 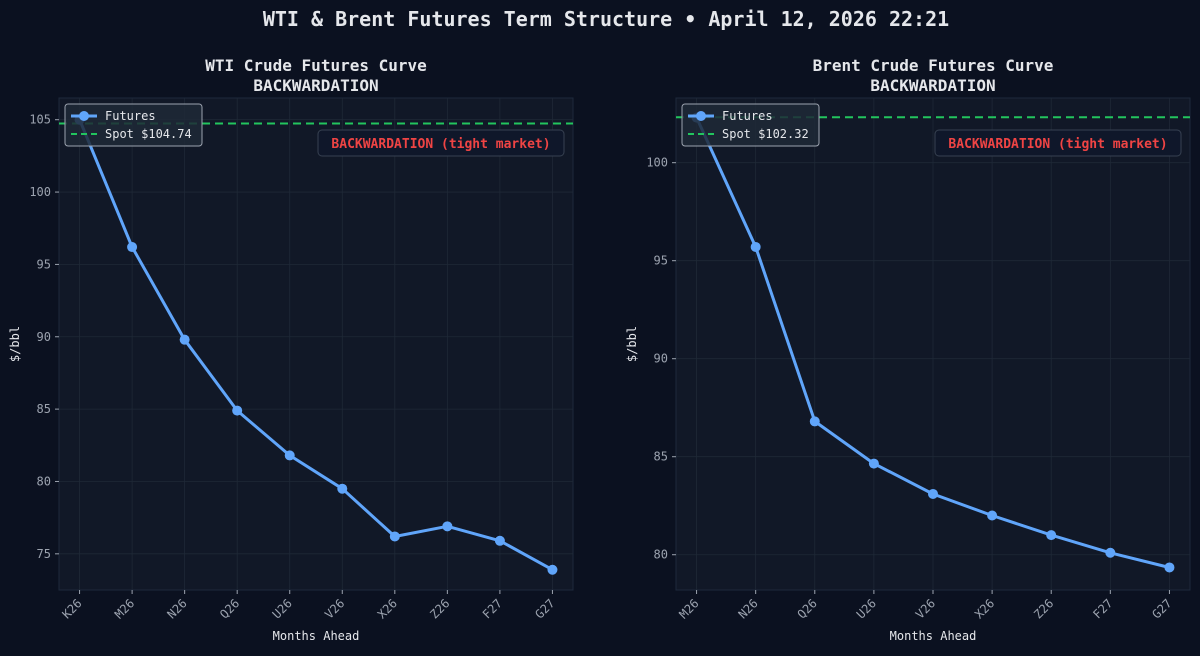 I want to click on wti-point-N26, so click(x=184, y=339).